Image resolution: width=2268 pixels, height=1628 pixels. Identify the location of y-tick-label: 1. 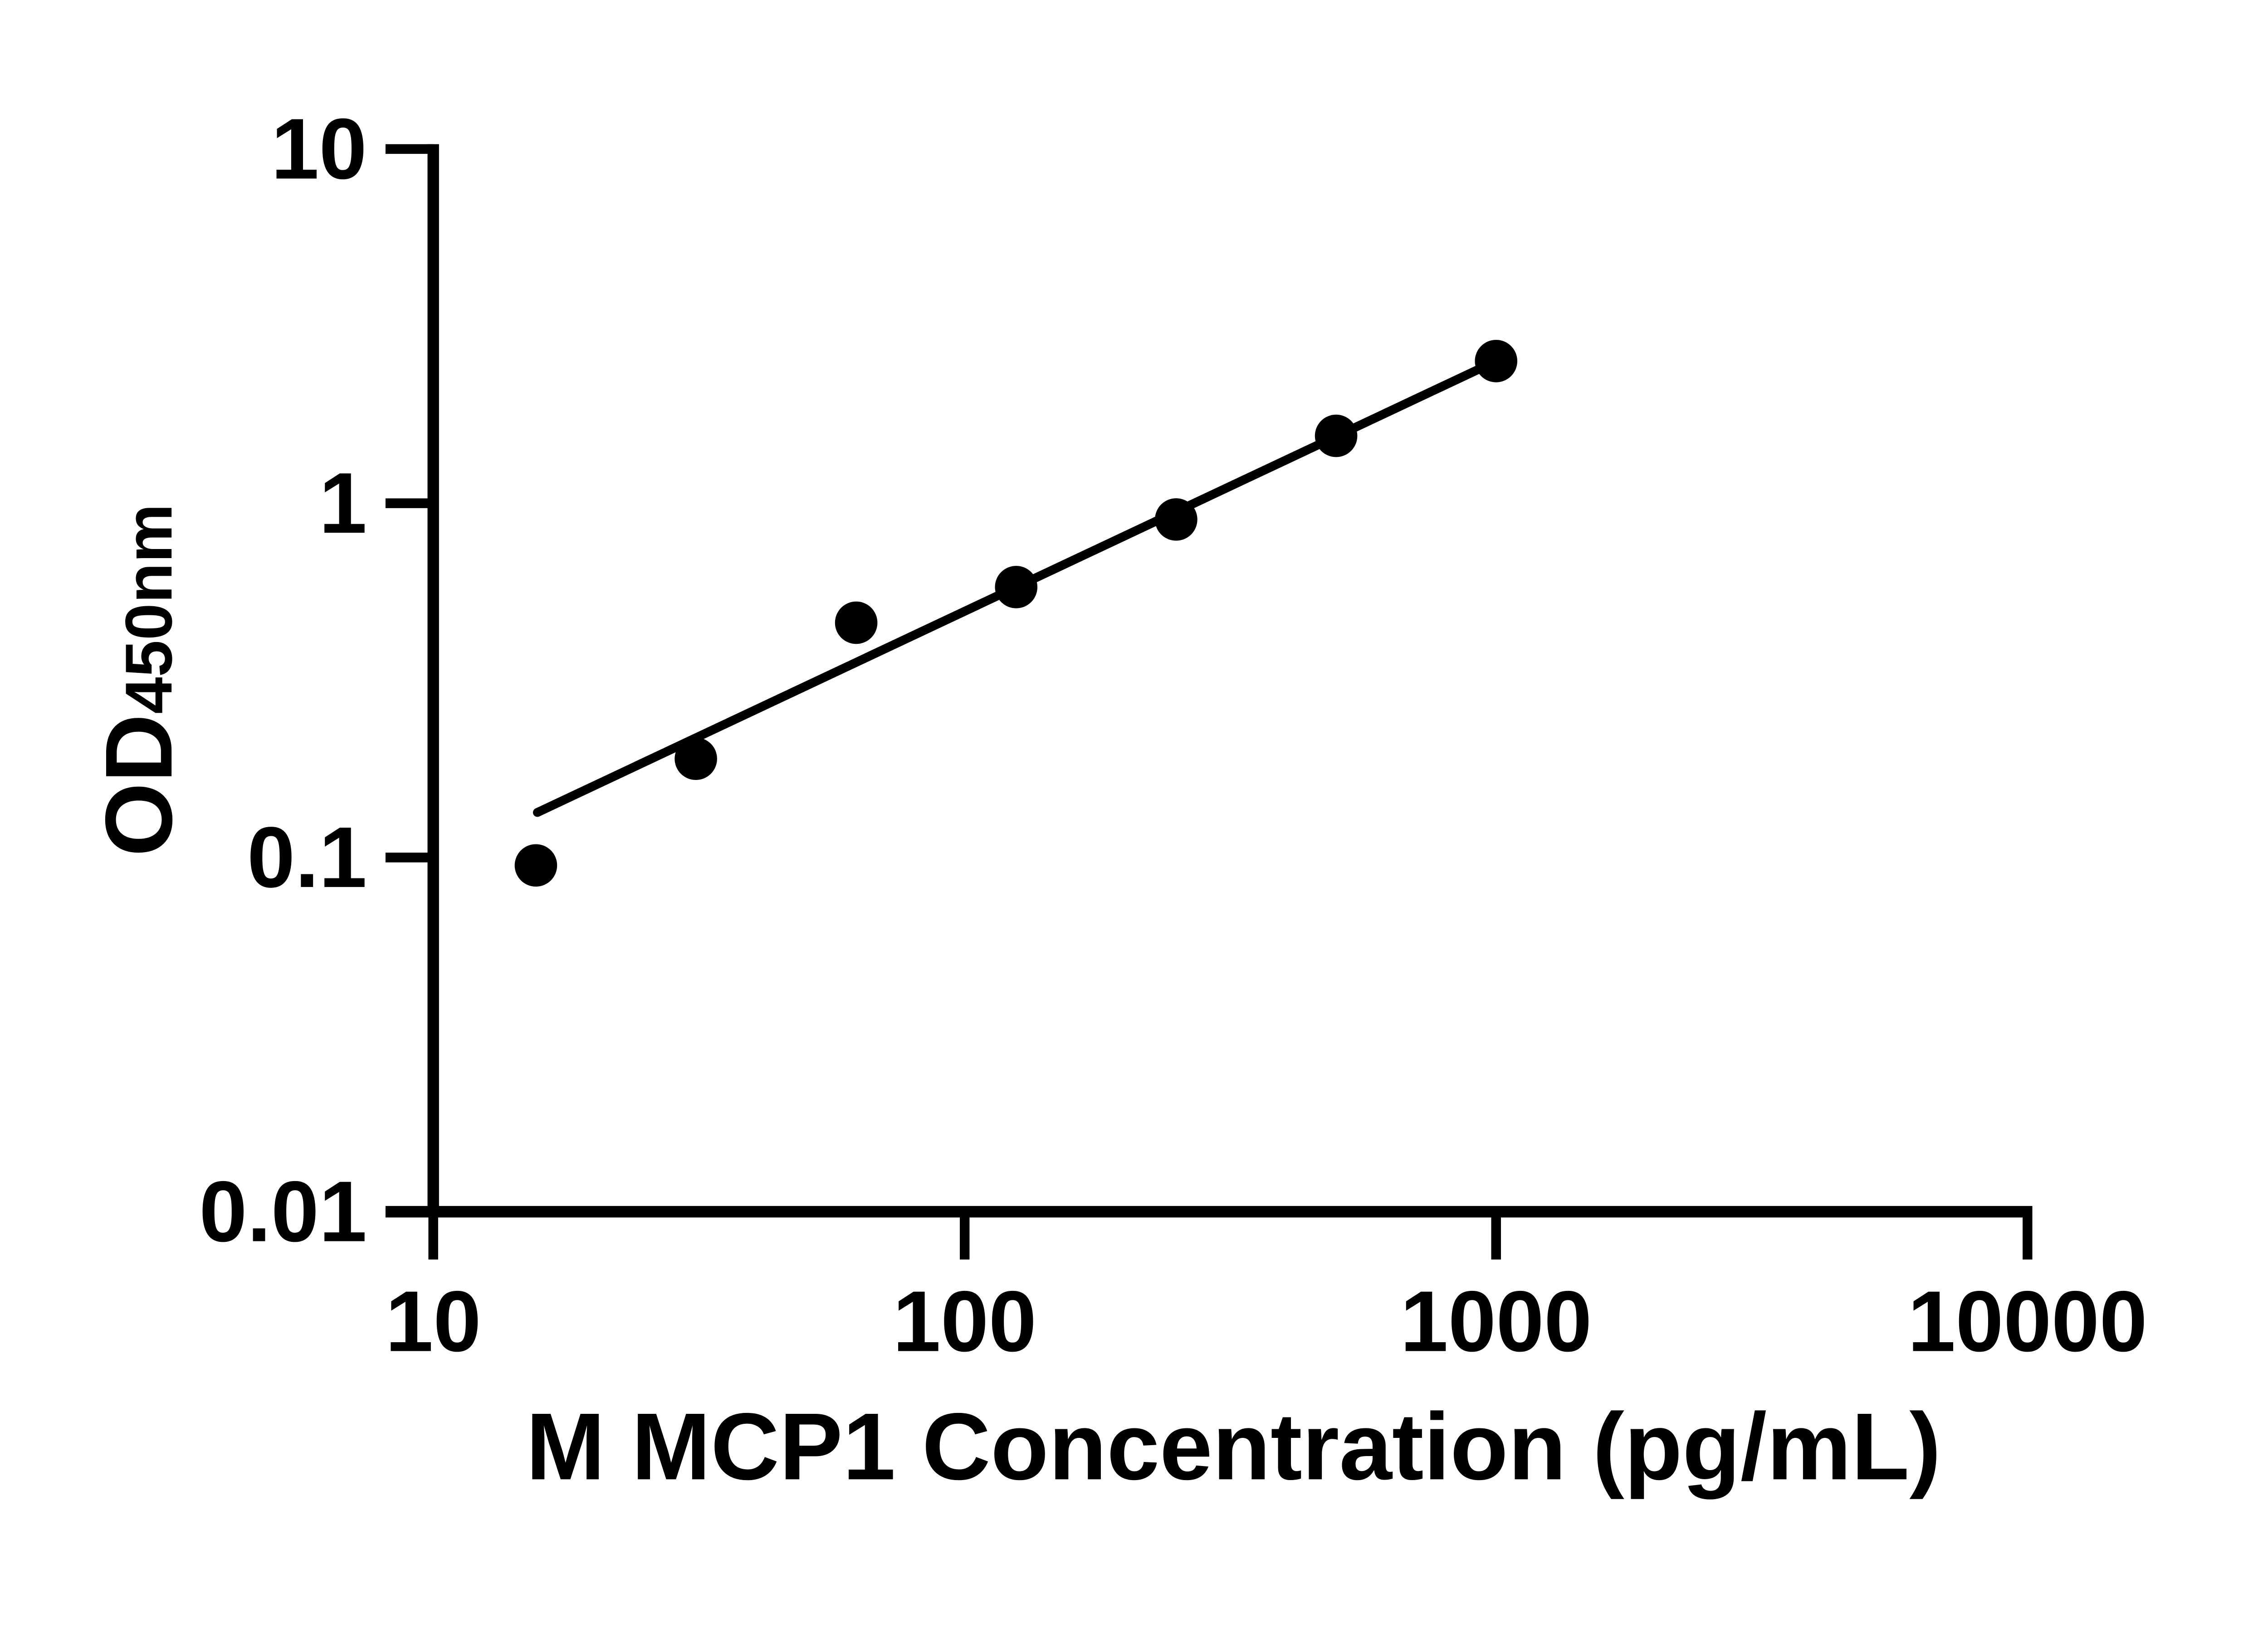
(343, 503).